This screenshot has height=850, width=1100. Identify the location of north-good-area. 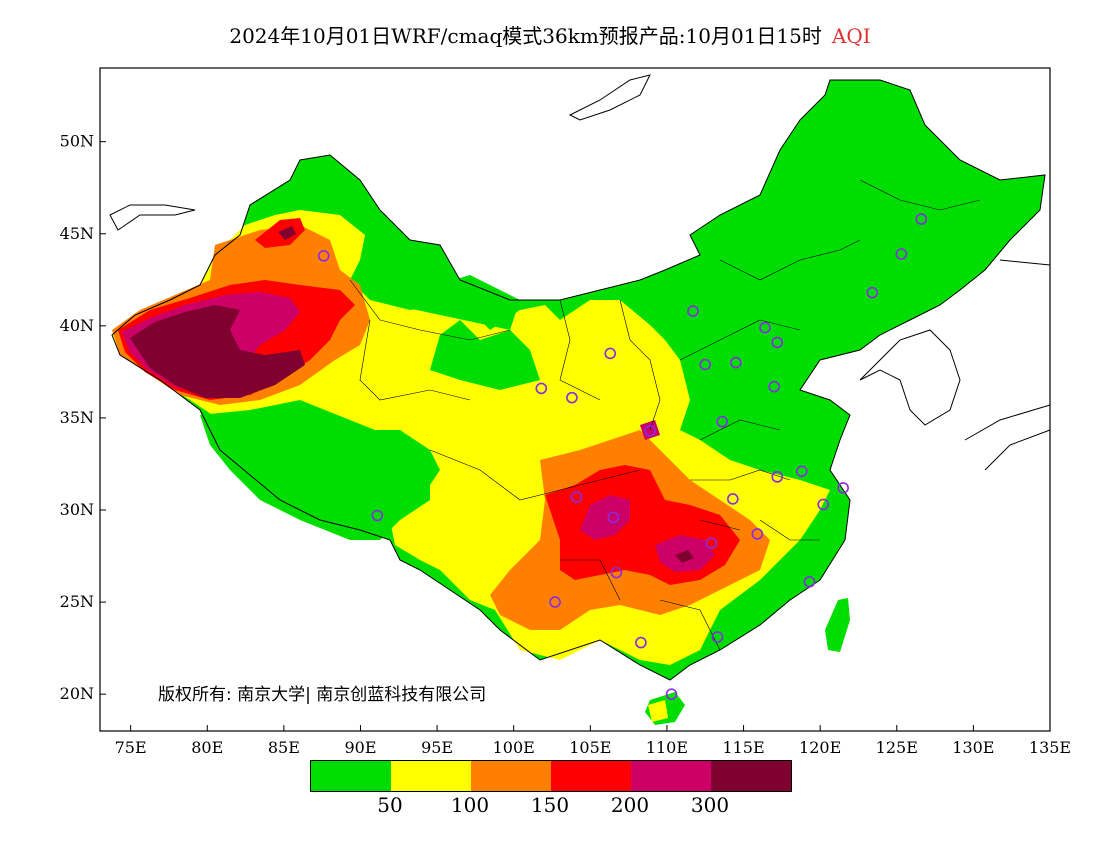
(455, 332).